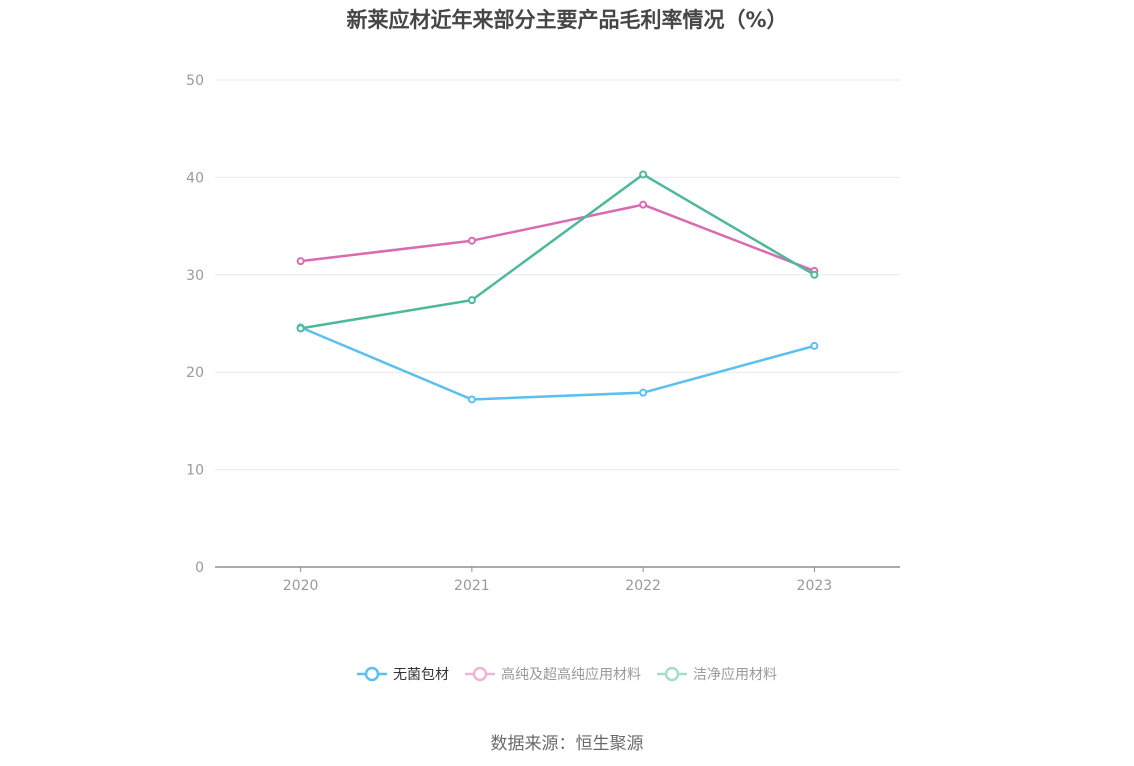 This screenshot has height=766, width=1134. I want to click on legend-item-0: 无菌包材, so click(403, 674).